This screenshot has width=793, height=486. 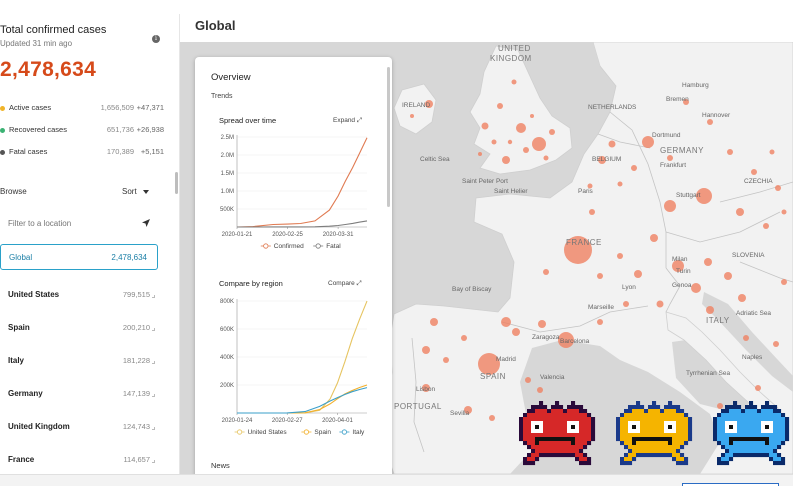 What do you see at coordinates (388, 137) in the screenshot?
I see `overview-scrollbar` at bounding box center [388, 137].